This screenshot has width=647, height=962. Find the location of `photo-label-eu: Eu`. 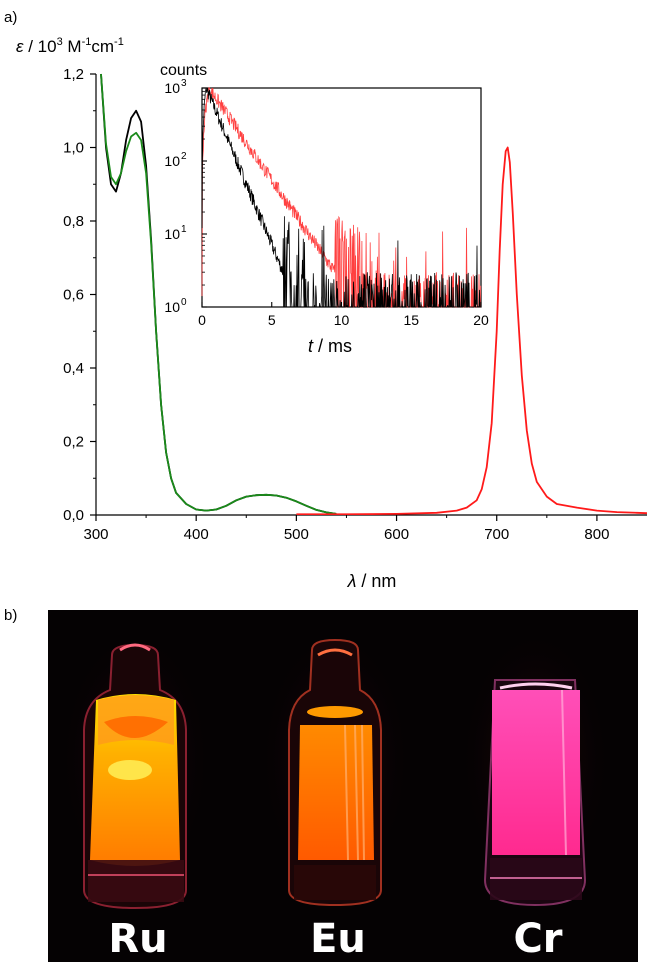

photo-label-eu: Eu is located at coordinates (338, 939).